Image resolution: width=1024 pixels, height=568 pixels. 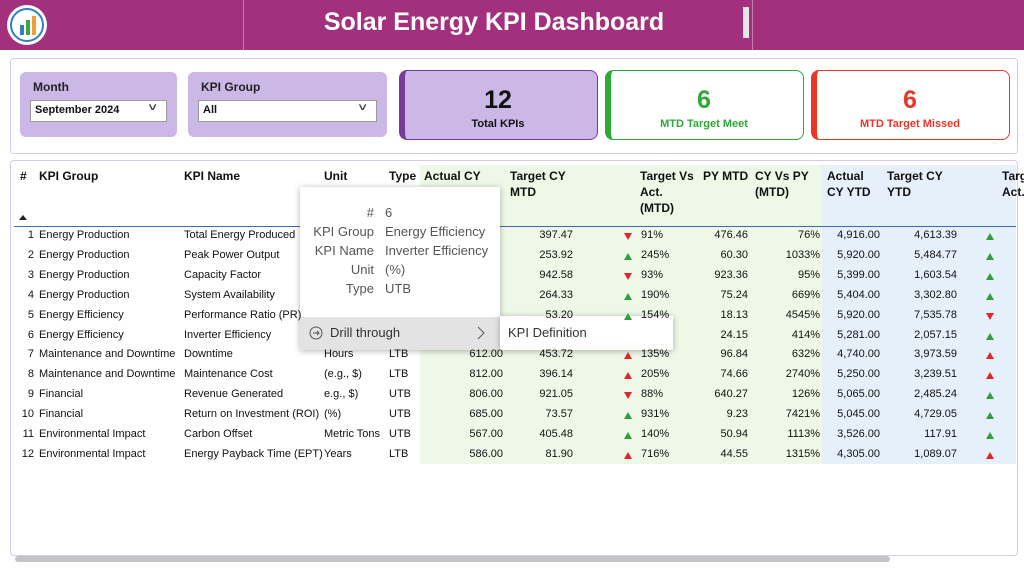 What do you see at coordinates (339, 354) in the screenshot?
I see `table-cell: Hours` at bounding box center [339, 354].